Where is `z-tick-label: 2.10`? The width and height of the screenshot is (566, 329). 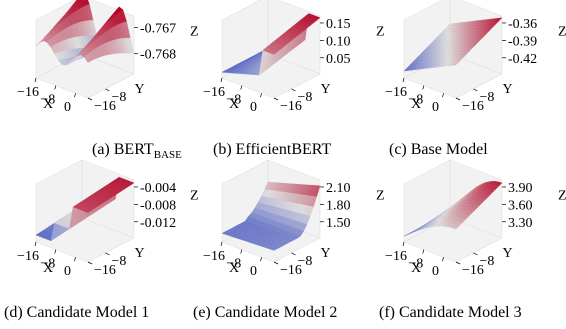 z-tick-label: 2.10 is located at coordinates (338, 188).